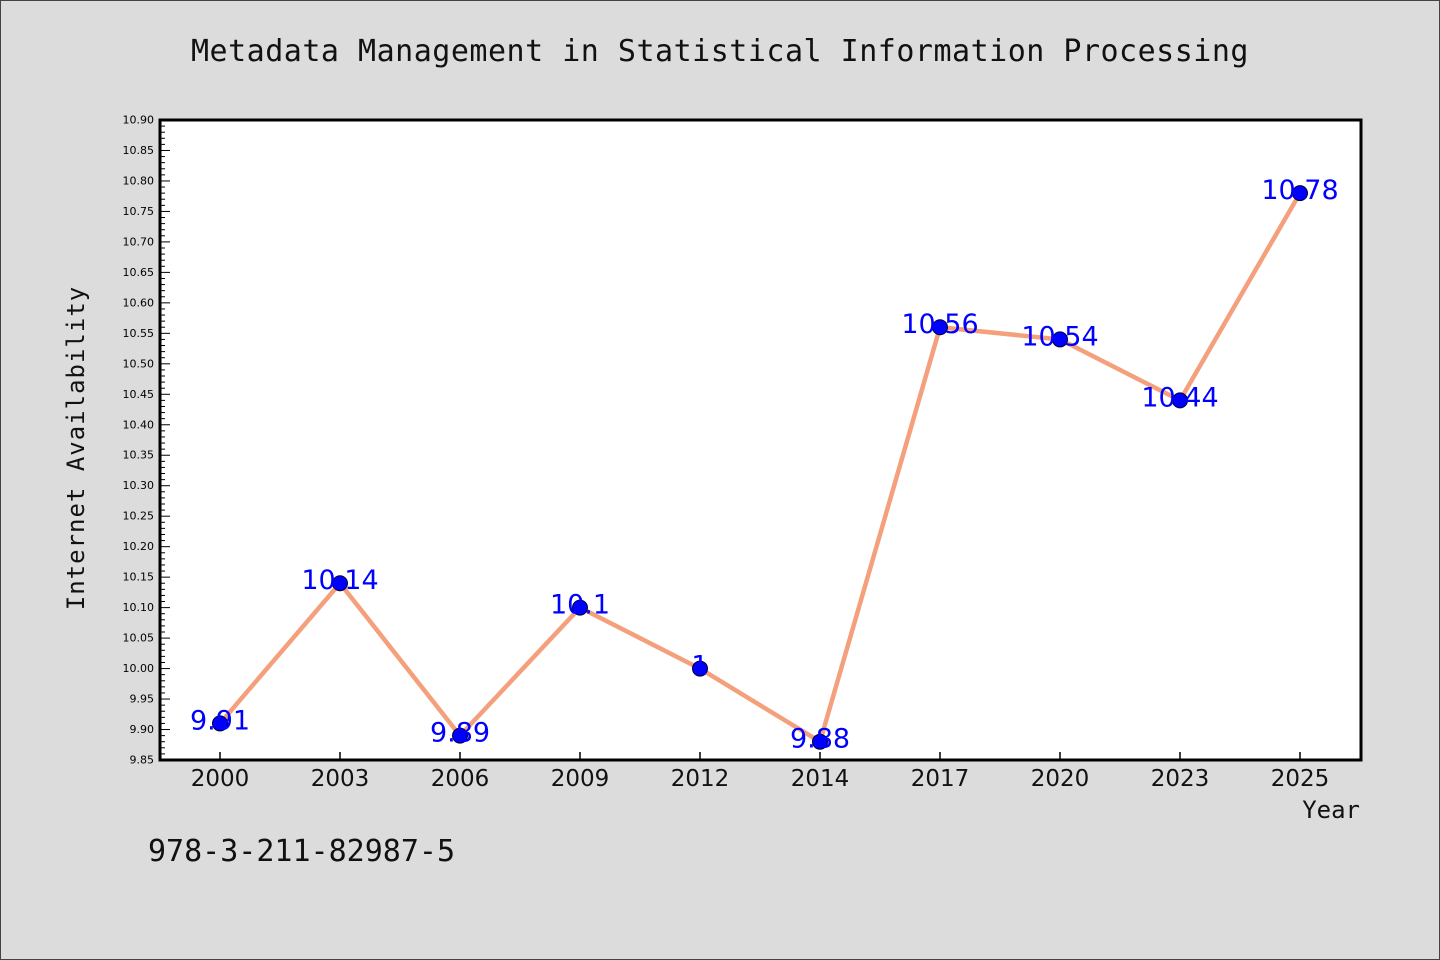  I want to click on data-label: 9.88, so click(820, 739).